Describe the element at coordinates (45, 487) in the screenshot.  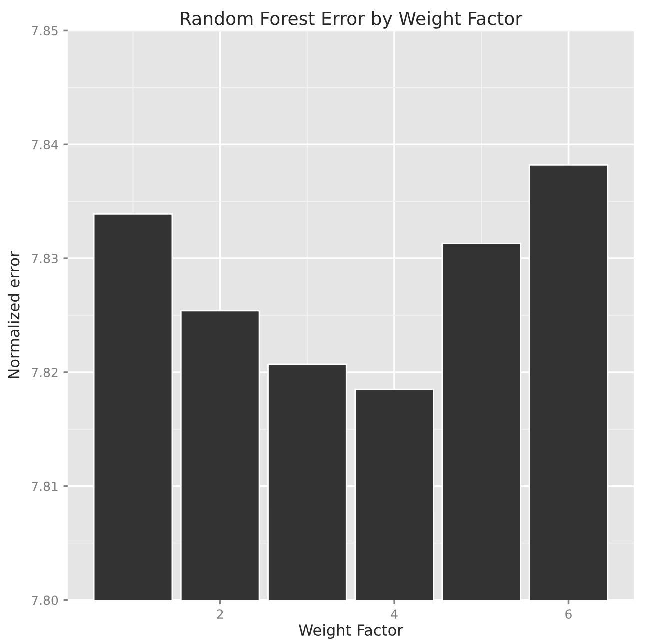
I see `y-tick-label: 7.81` at that location.